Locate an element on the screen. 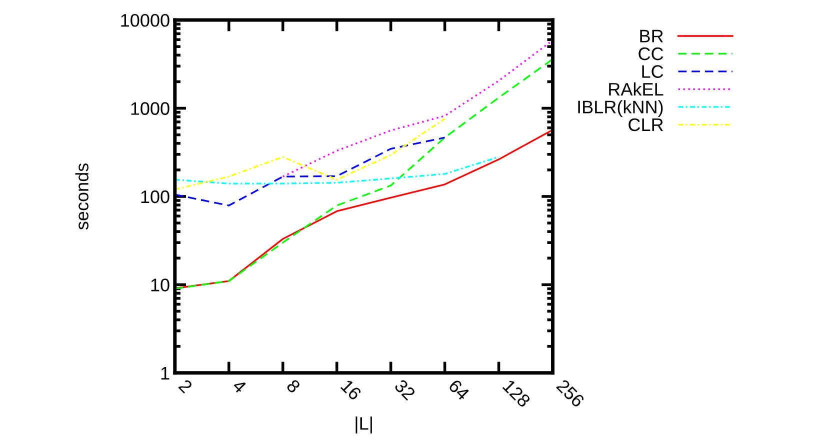 Image resolution: width=825 pixels, height=445 pixels. x-tick-label: 128 is located at coordinates (517, 393).